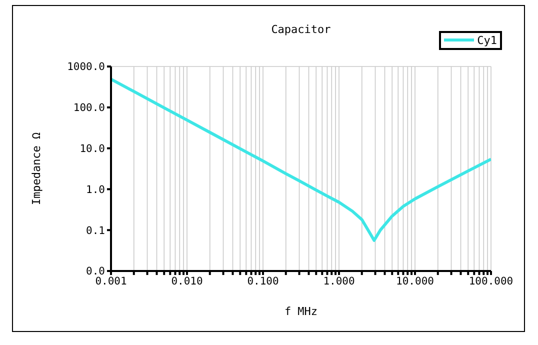 This screenshot has height=345, width=538. Describe the element at coordinates (36, 169) in the screenshot. I see `y-axis-title: Impedance Ω` at that location.